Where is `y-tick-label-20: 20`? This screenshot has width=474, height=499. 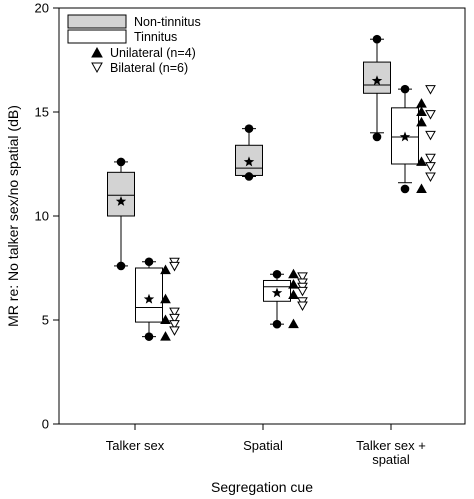 y-tick-label-20: 20 is located at coordinates (42, 8).